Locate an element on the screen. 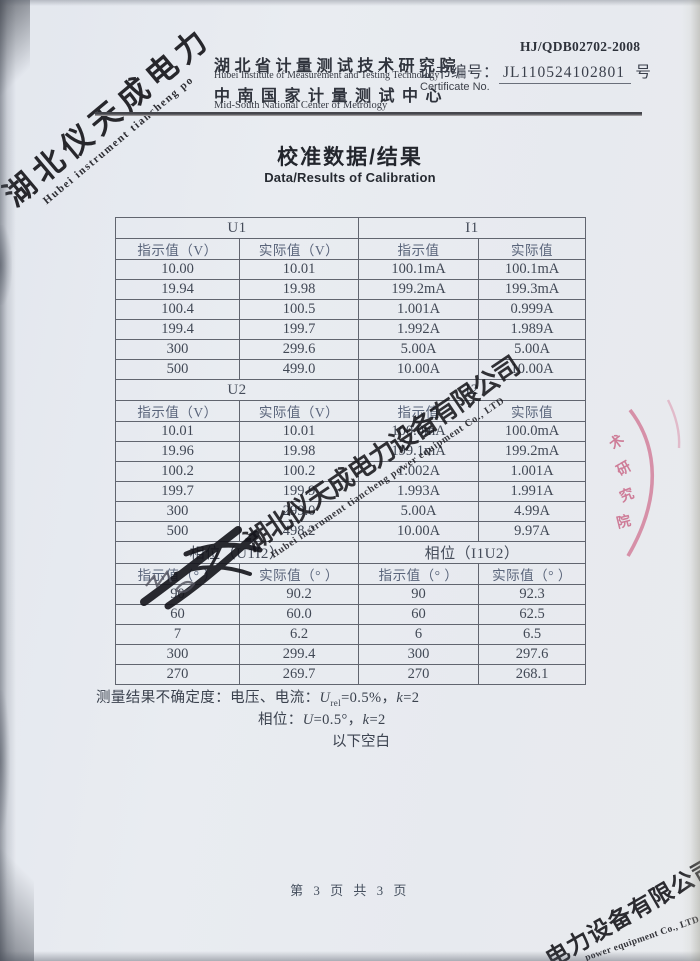 This screenshot has height=961, width=700. column-header-cell: 实际值（° ） is located at coordinates (532, 574).